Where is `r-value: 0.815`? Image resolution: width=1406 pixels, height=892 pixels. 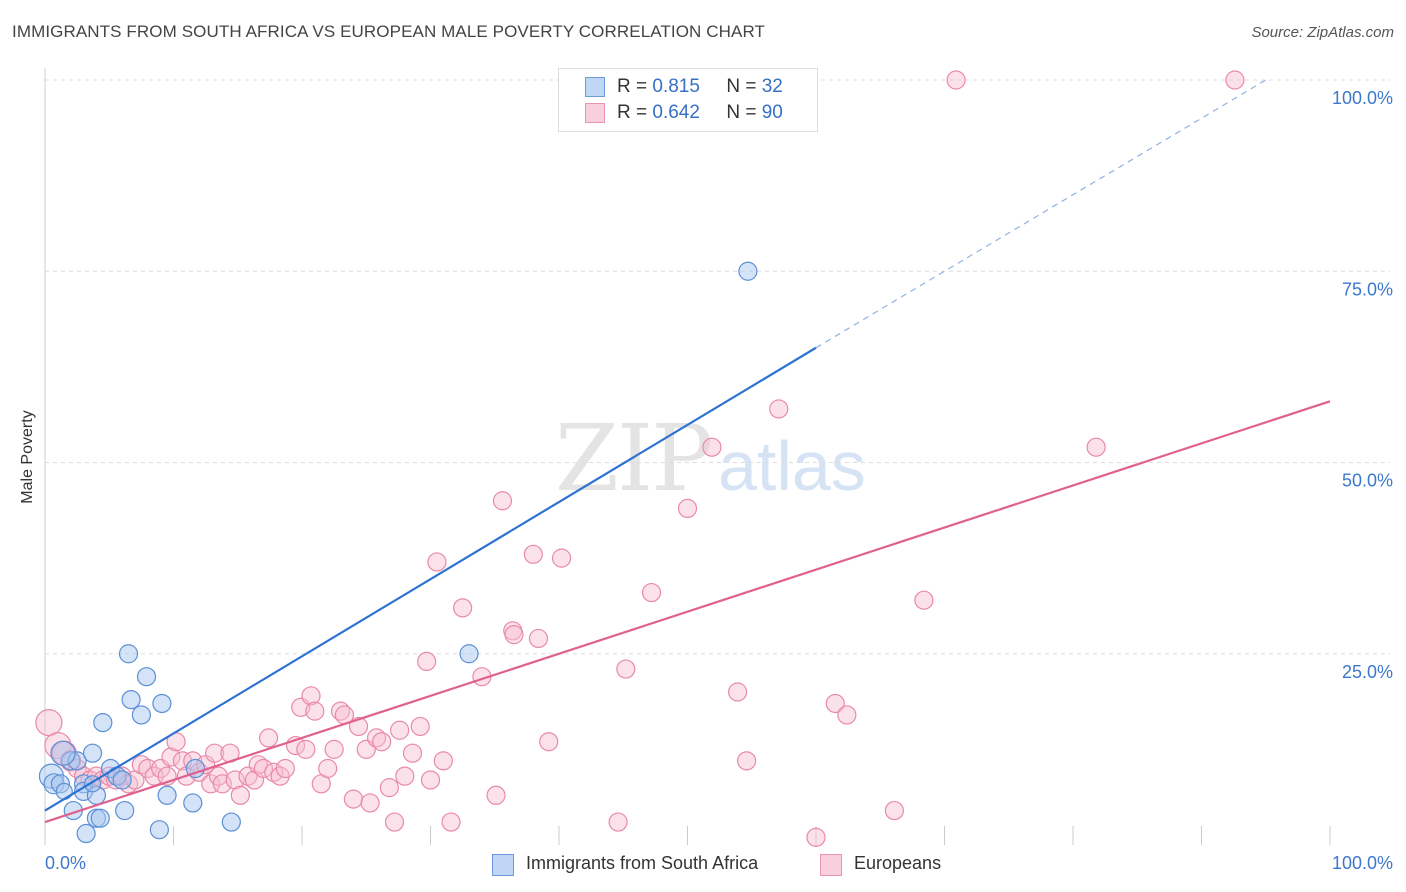
r-value: 0.815 is located at coordinates (676, 86).